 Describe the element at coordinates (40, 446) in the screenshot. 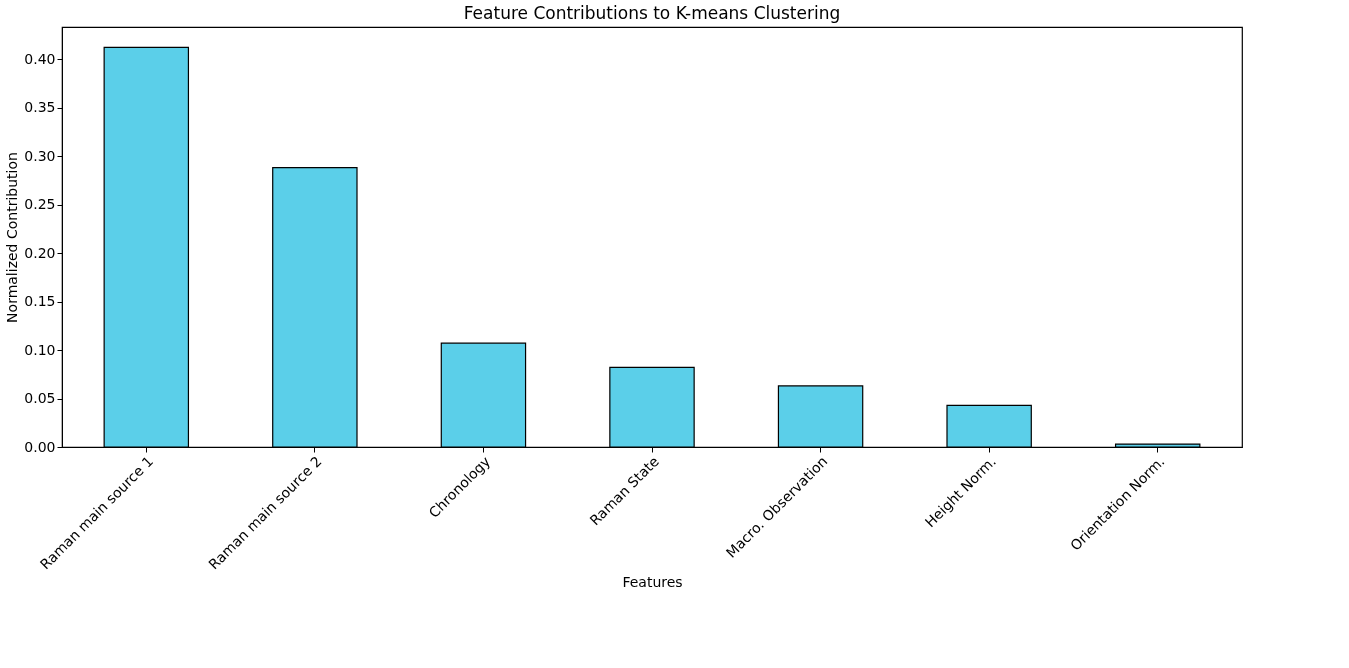

I see `y-tick-label: 0.00` at that location.